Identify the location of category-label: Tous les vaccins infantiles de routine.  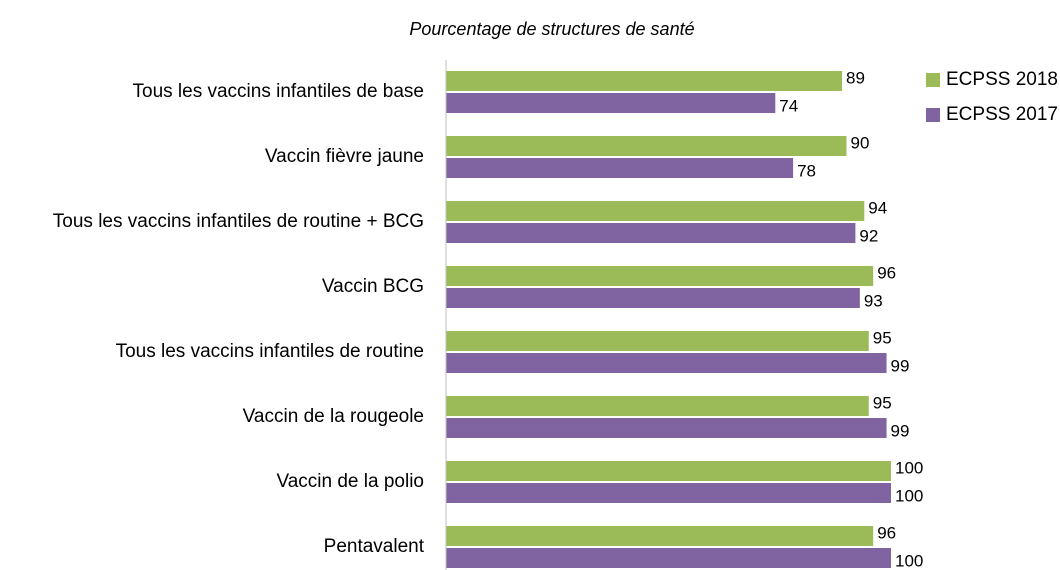
(269, 351).